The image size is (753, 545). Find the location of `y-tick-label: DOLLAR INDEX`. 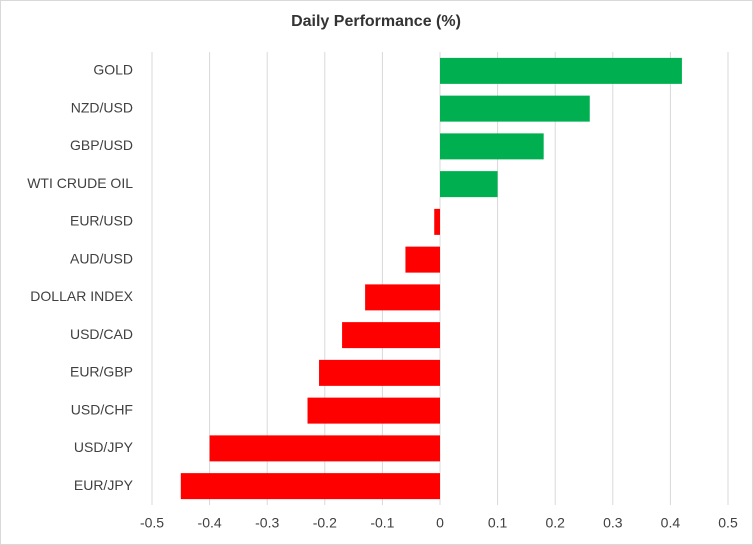

y-tick-label: DOLLAR INDEX is located at coordinates (81, 296).